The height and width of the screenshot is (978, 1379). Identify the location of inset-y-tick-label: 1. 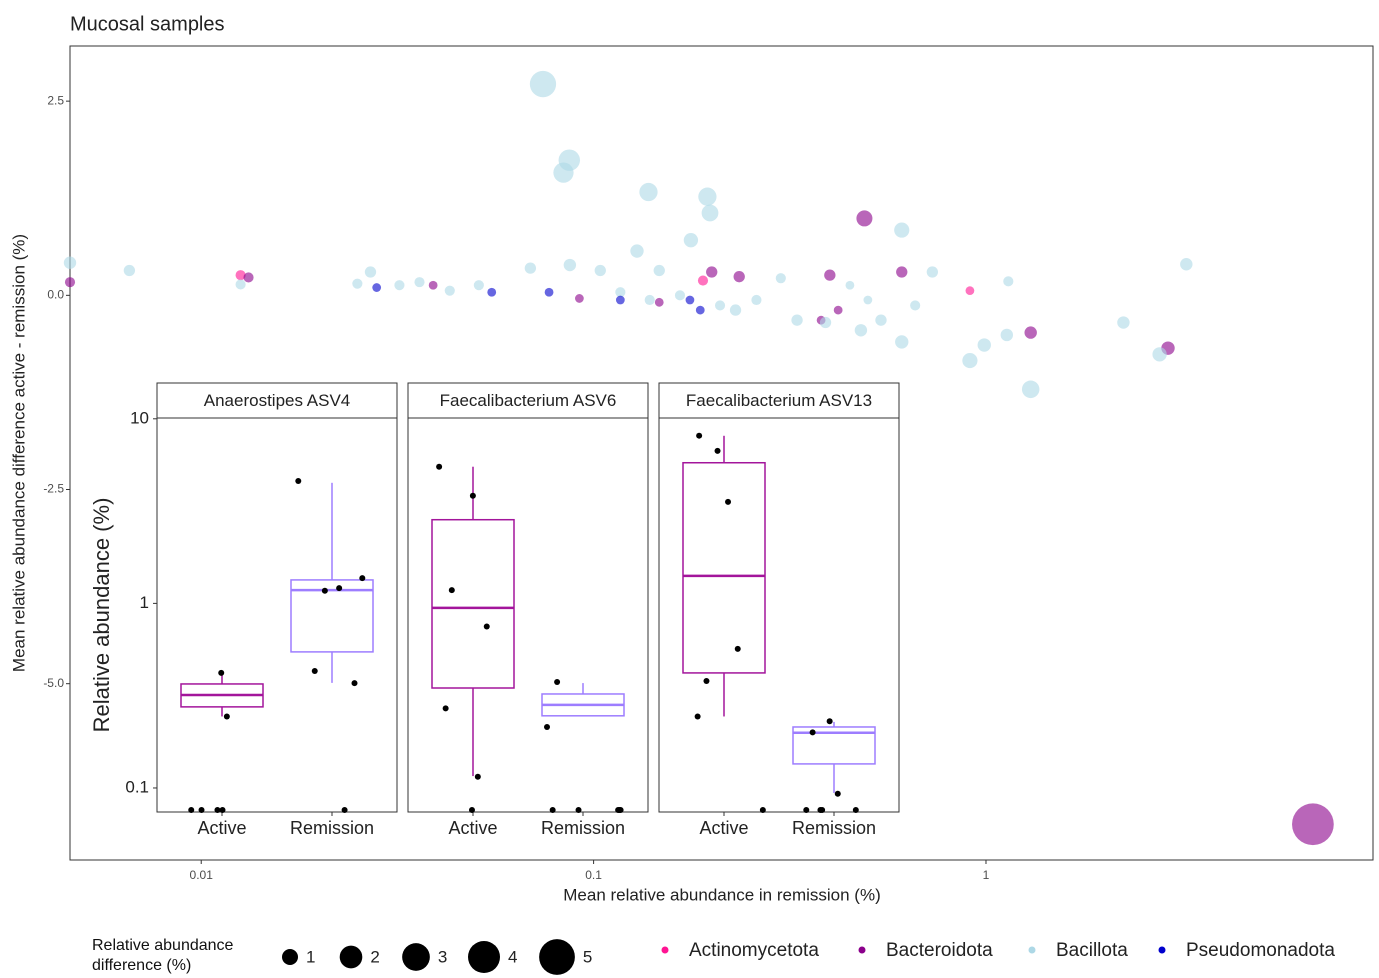
(144, 602).